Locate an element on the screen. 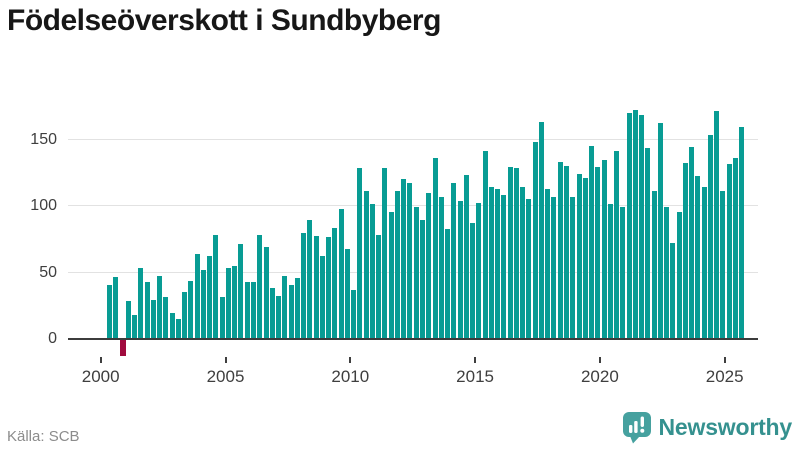  newsworthy-logo: Newsworthy is located at coordinates (707, 427).